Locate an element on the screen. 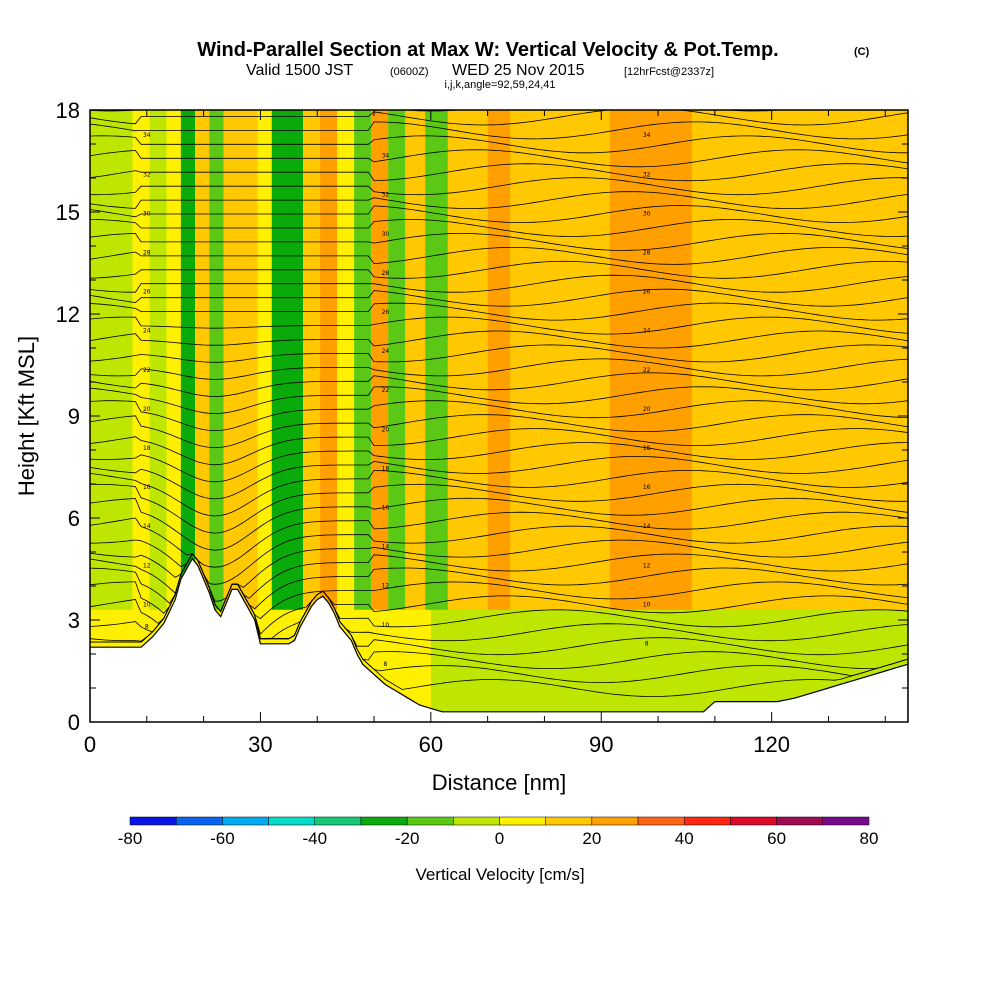  y-tick-label: 9 is located at coordinates (74, 416).